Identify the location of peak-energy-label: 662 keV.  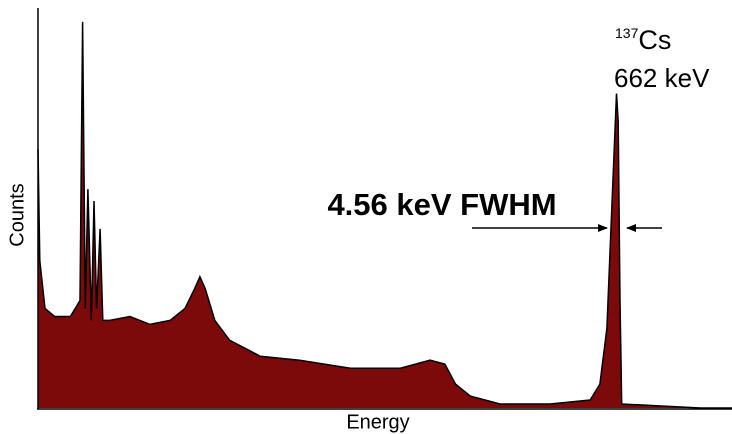
(662, 78).